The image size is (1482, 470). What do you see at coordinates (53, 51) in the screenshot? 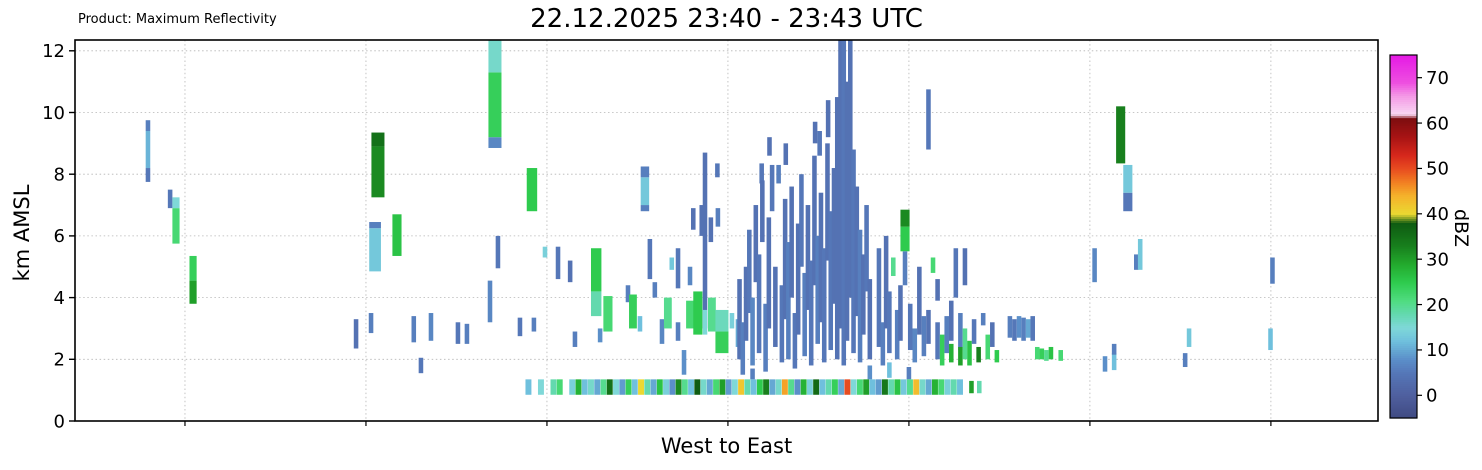
I see `svg-text: 12` at bounding box center [53, 51].